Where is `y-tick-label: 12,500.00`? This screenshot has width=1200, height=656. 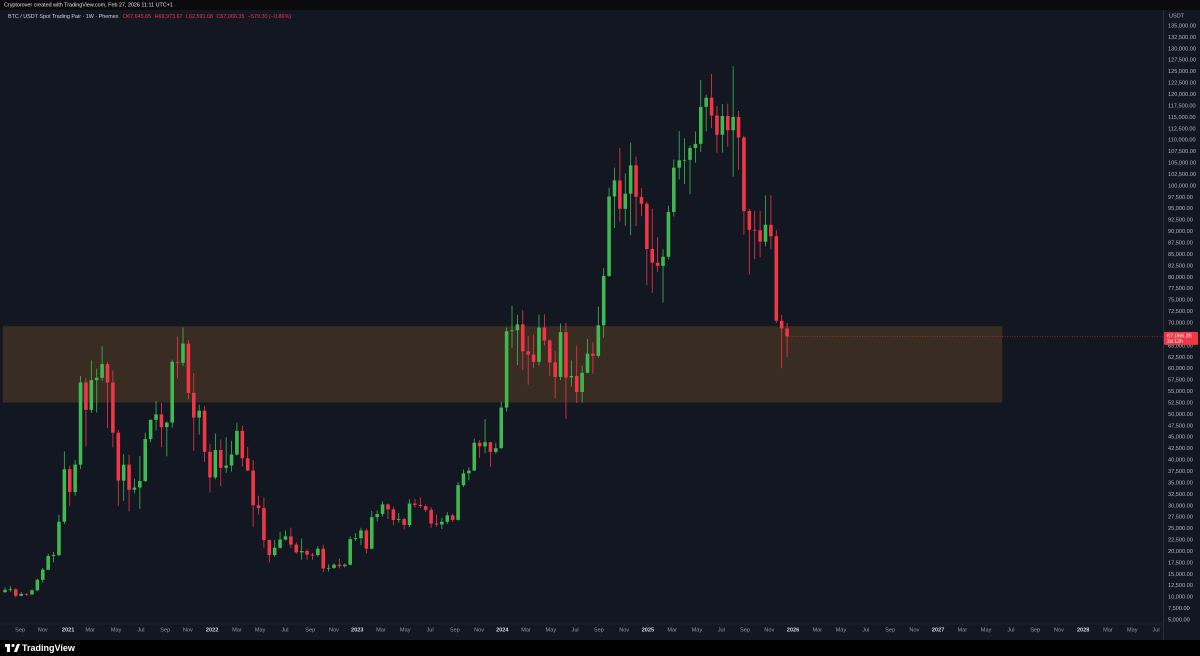
y-tick-label: 12,500.00 is located at coordinates (1180, 586).